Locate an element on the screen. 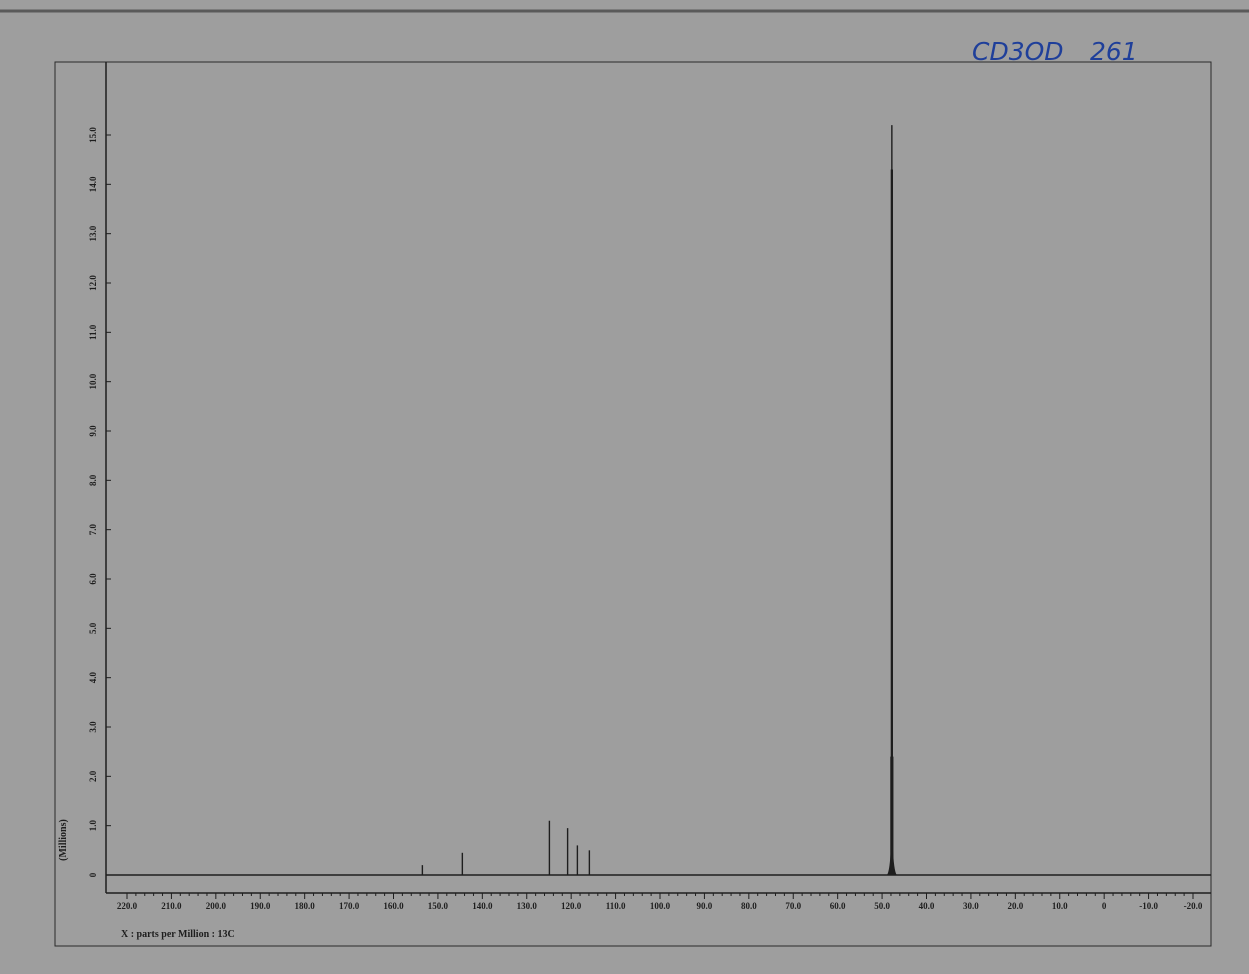 Image resolution: width=1249 pixels, height=974 pixels. y-tick-label: 8.0 is located at coordinates (93, 480).